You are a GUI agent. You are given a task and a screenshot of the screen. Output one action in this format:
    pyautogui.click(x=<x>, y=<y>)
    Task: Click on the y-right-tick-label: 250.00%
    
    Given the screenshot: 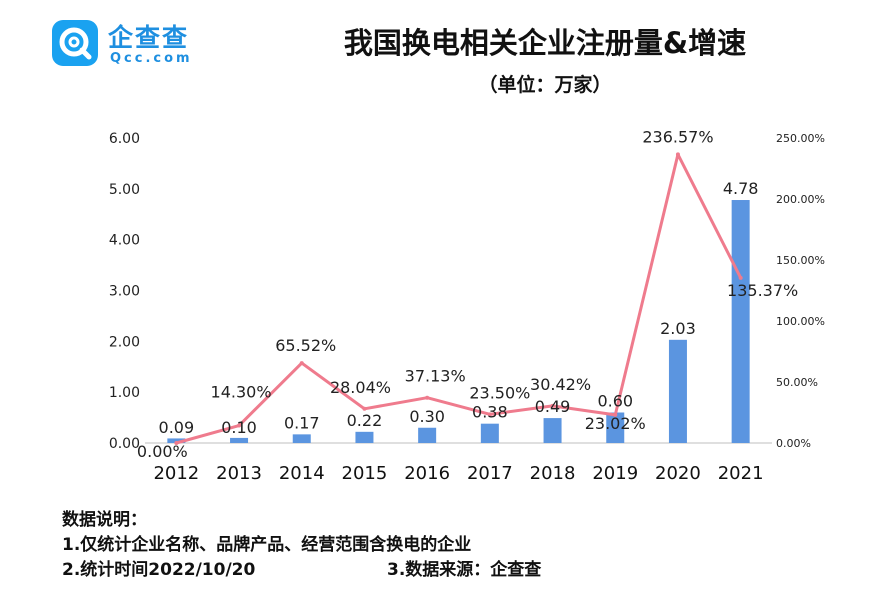 What is the action you would take?
    pyautogui.click(x=800, y=138)
    